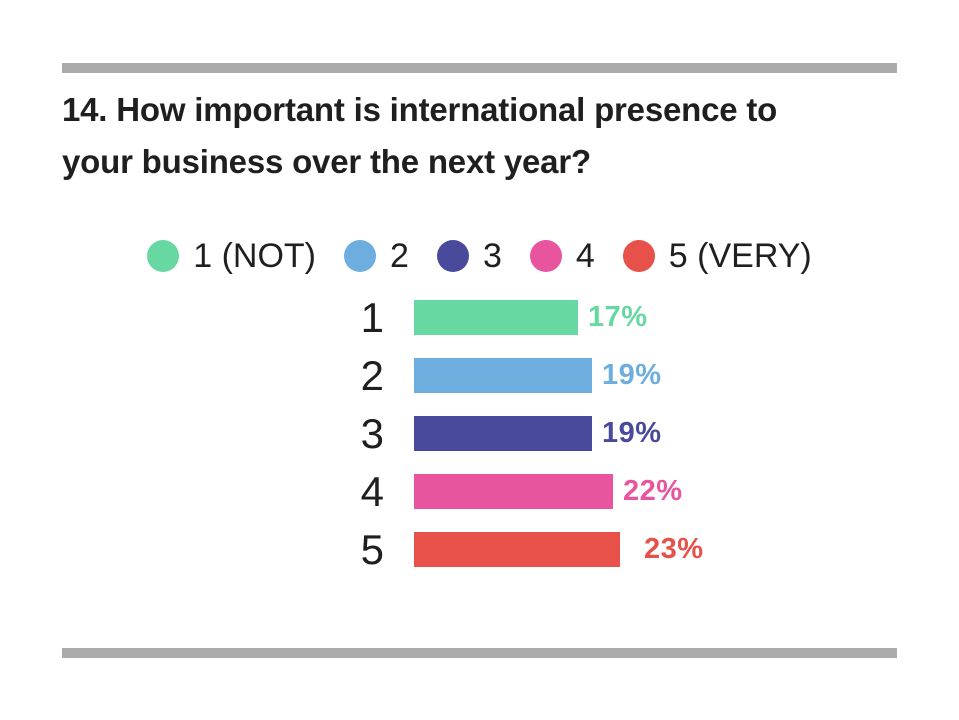  I want to click on legend-item: 5 (VERY), so click(717, 256).